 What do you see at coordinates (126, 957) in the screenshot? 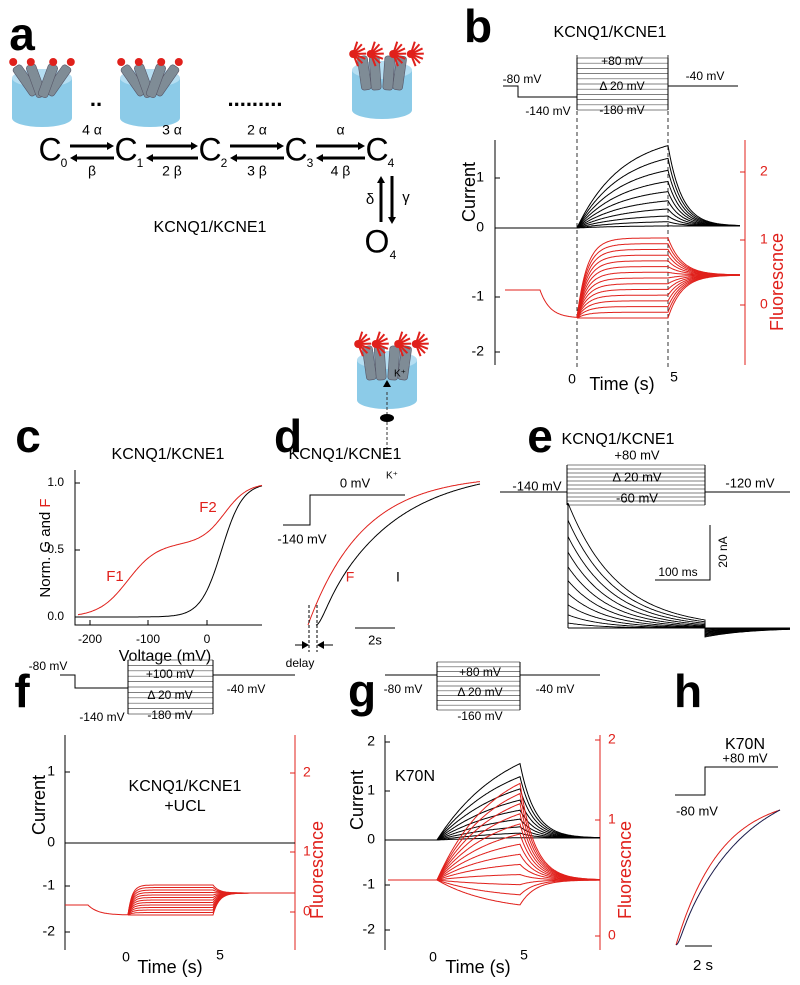
I see `label: 0` at bounding box center [126, 957].